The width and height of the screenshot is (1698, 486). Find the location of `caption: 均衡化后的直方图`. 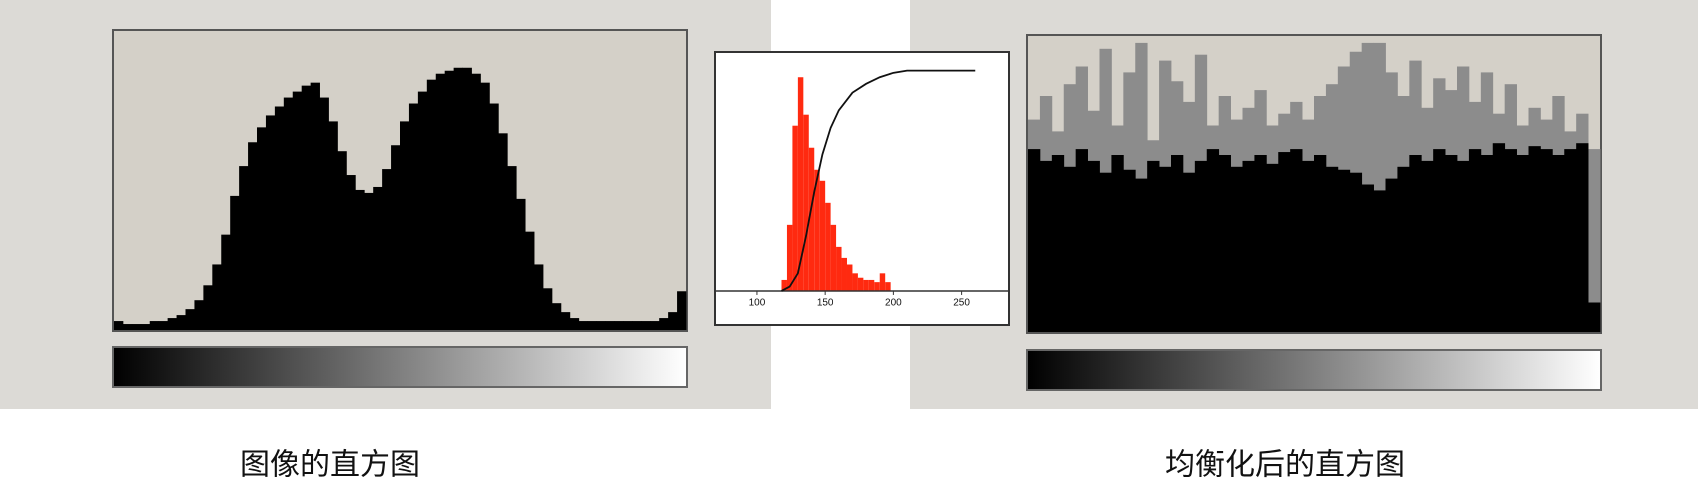

caption: 均衡化后的直方图 is located at coordinates (1285, 465).